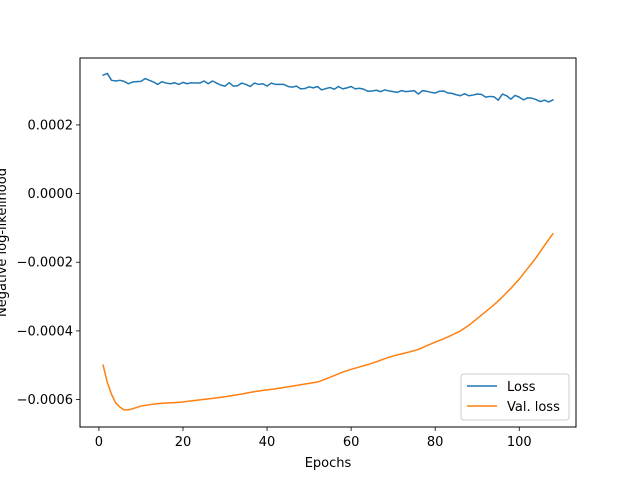 The height and width of the screenshot is (480, 640). What do you see at coordinates (5, 242) in the screenshot?
I see `y-axis-label: Negative log-likelihood` at bounding box center [5, 242].